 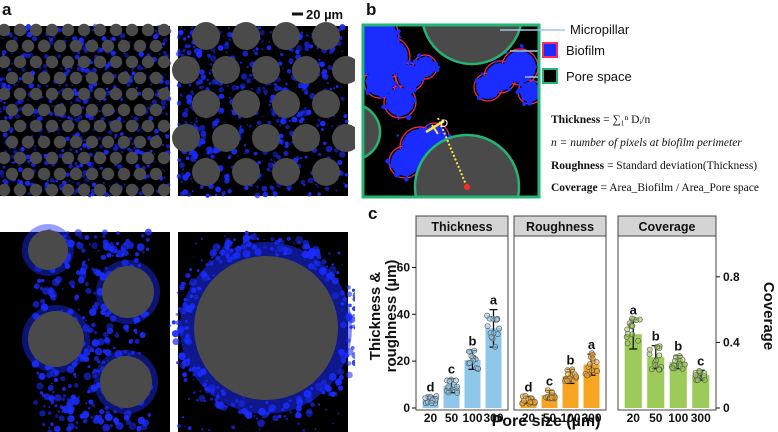 What do you see at coordinates (600, 29) in the screenshot?
I see `legend-micropillar: Micropillar` at bounding box center [600, 29].